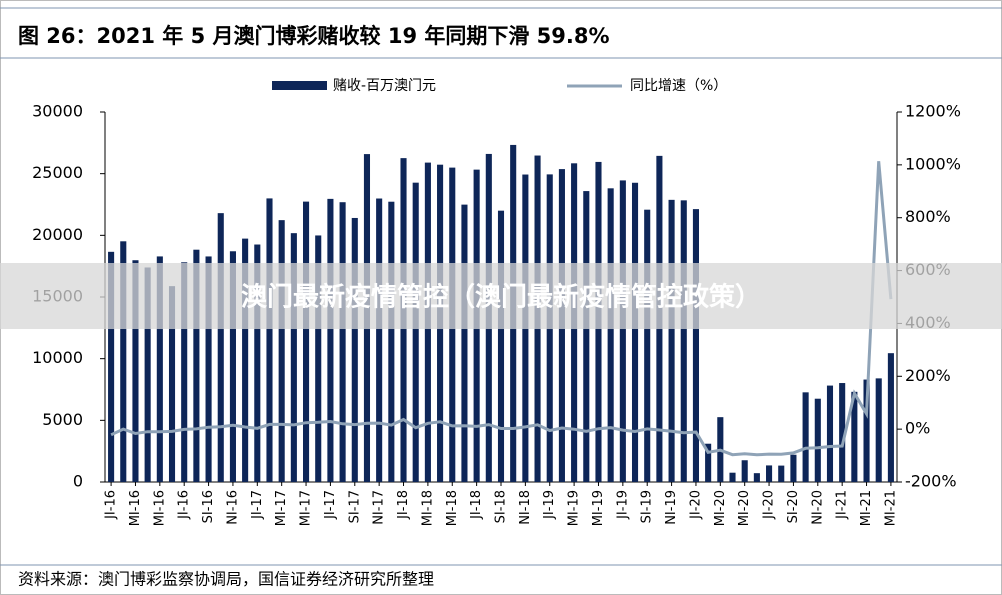 This screenshot has width=1002, height=595. I want to click on x-tick-label: NI-18, so click(525, 507).